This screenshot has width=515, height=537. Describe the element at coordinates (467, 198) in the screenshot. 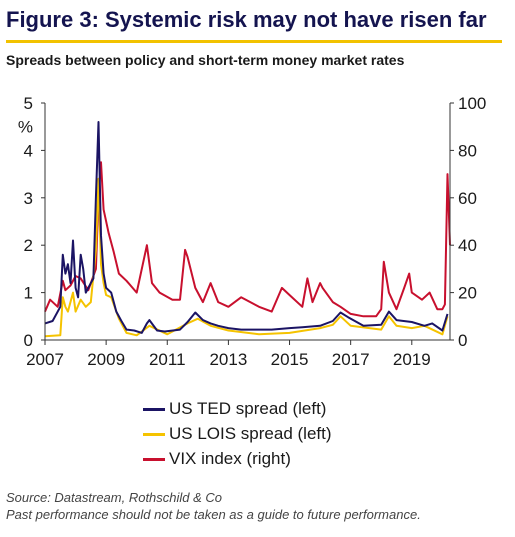

I see `y-right-tick-label: 60` at that location.